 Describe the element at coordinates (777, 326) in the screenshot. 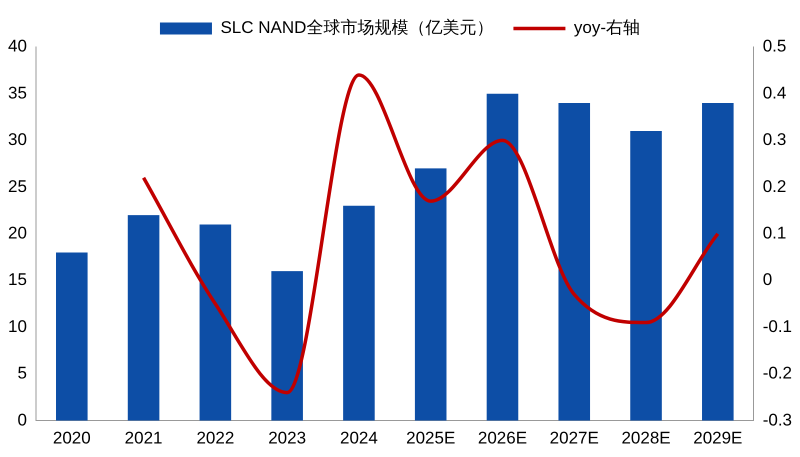

I see `y2-tick-label: -0.1` at that location.